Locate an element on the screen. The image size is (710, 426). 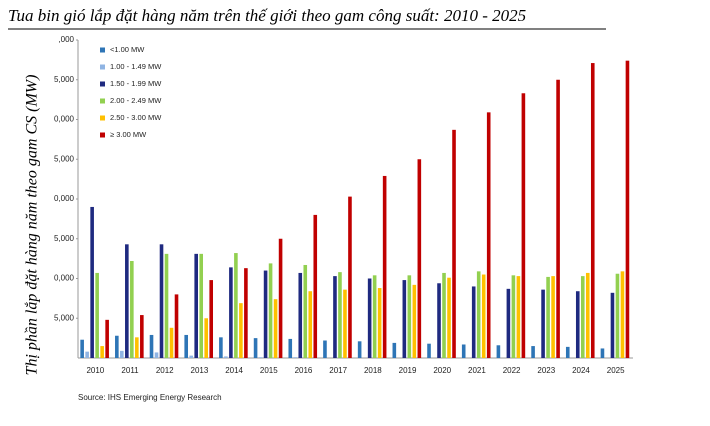
x-tick-label: 2012 is located at coordinates (165, 370).